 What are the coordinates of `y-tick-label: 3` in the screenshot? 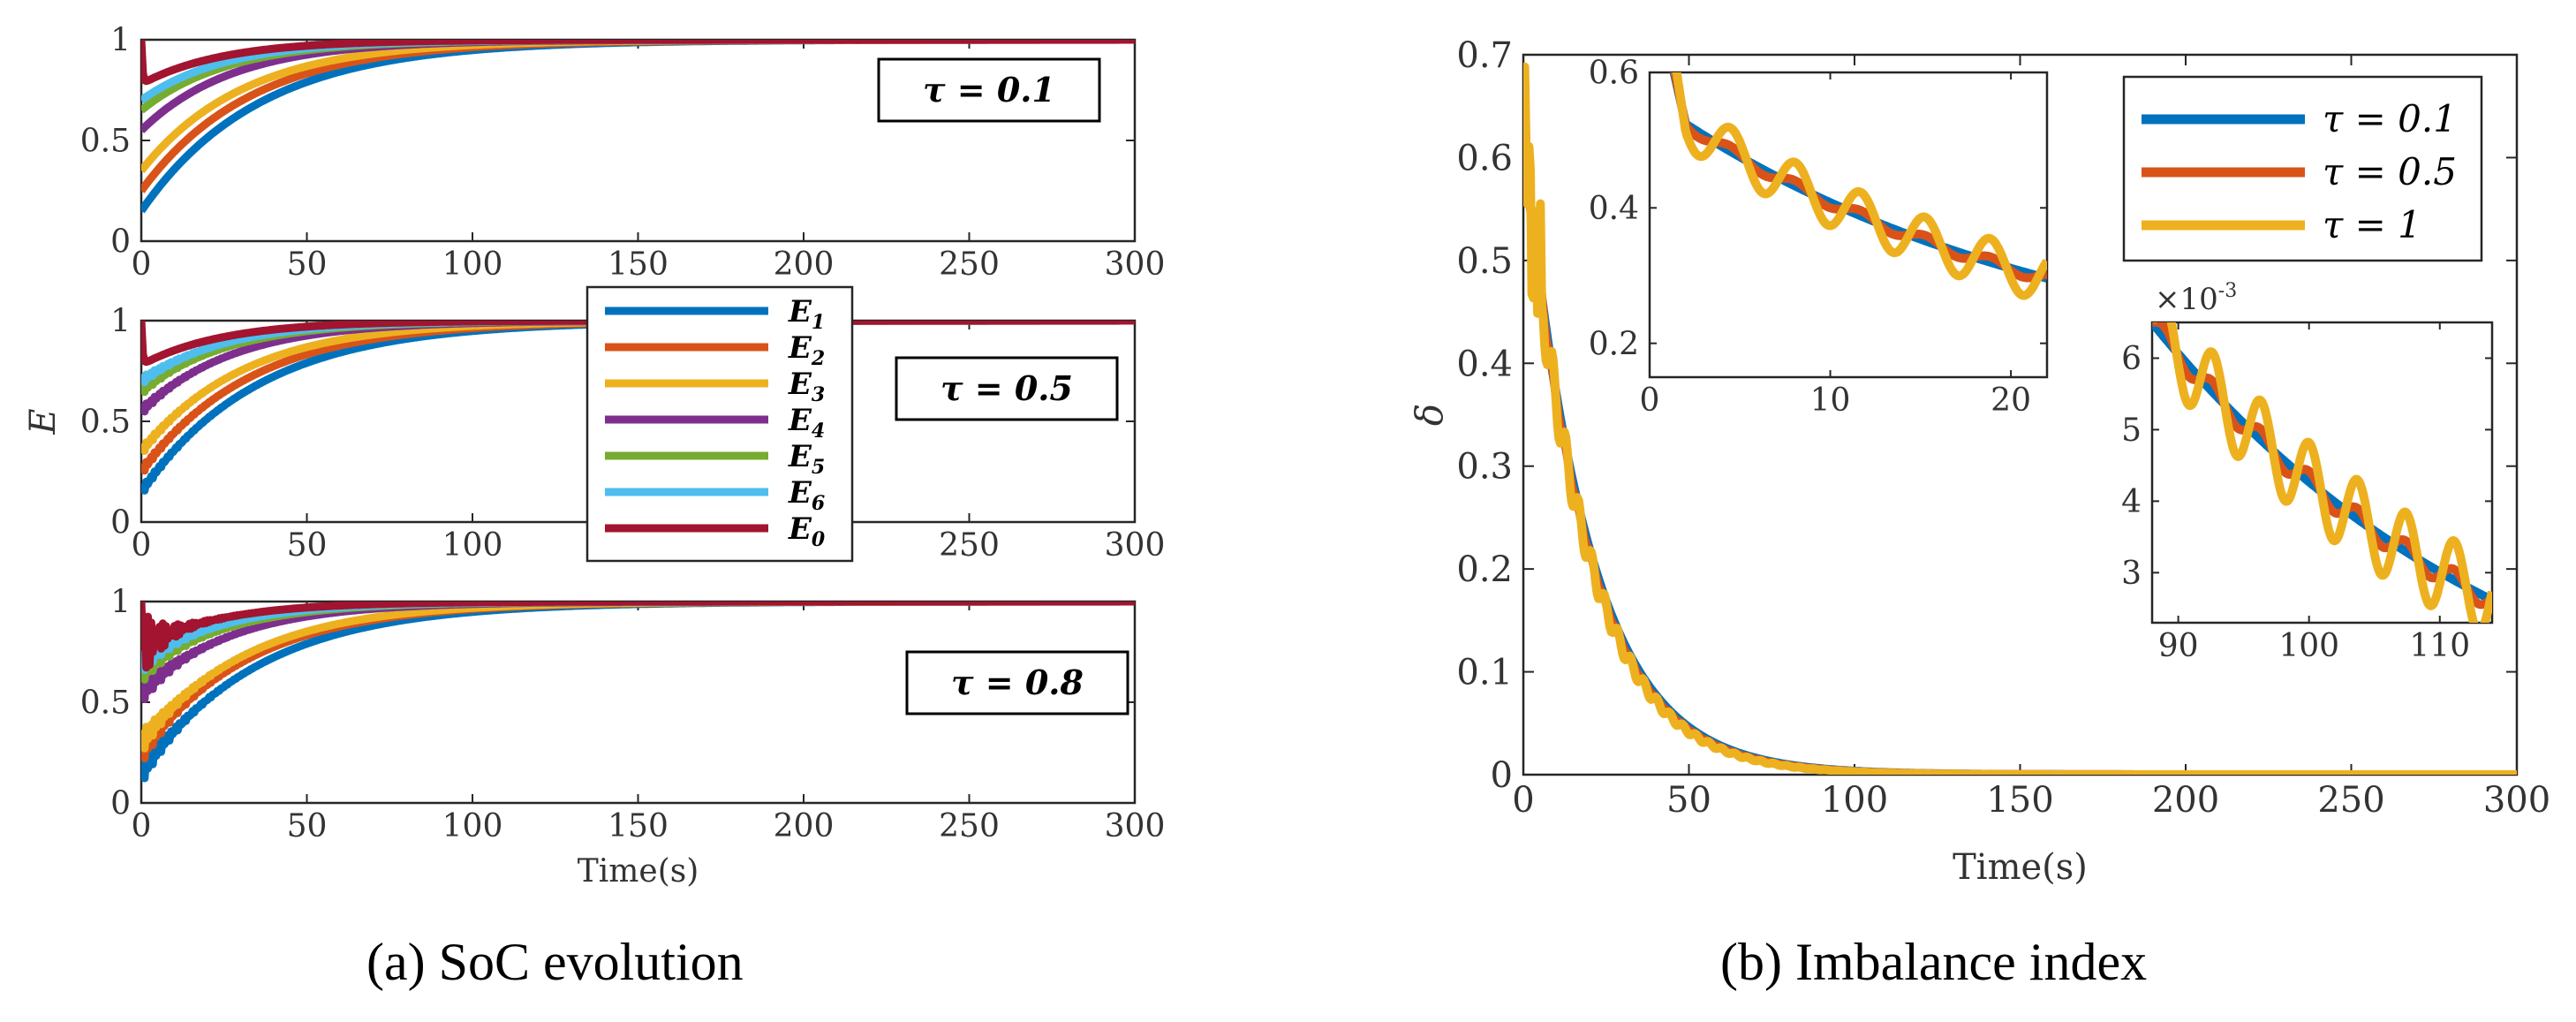 It's located at (2131, 574).